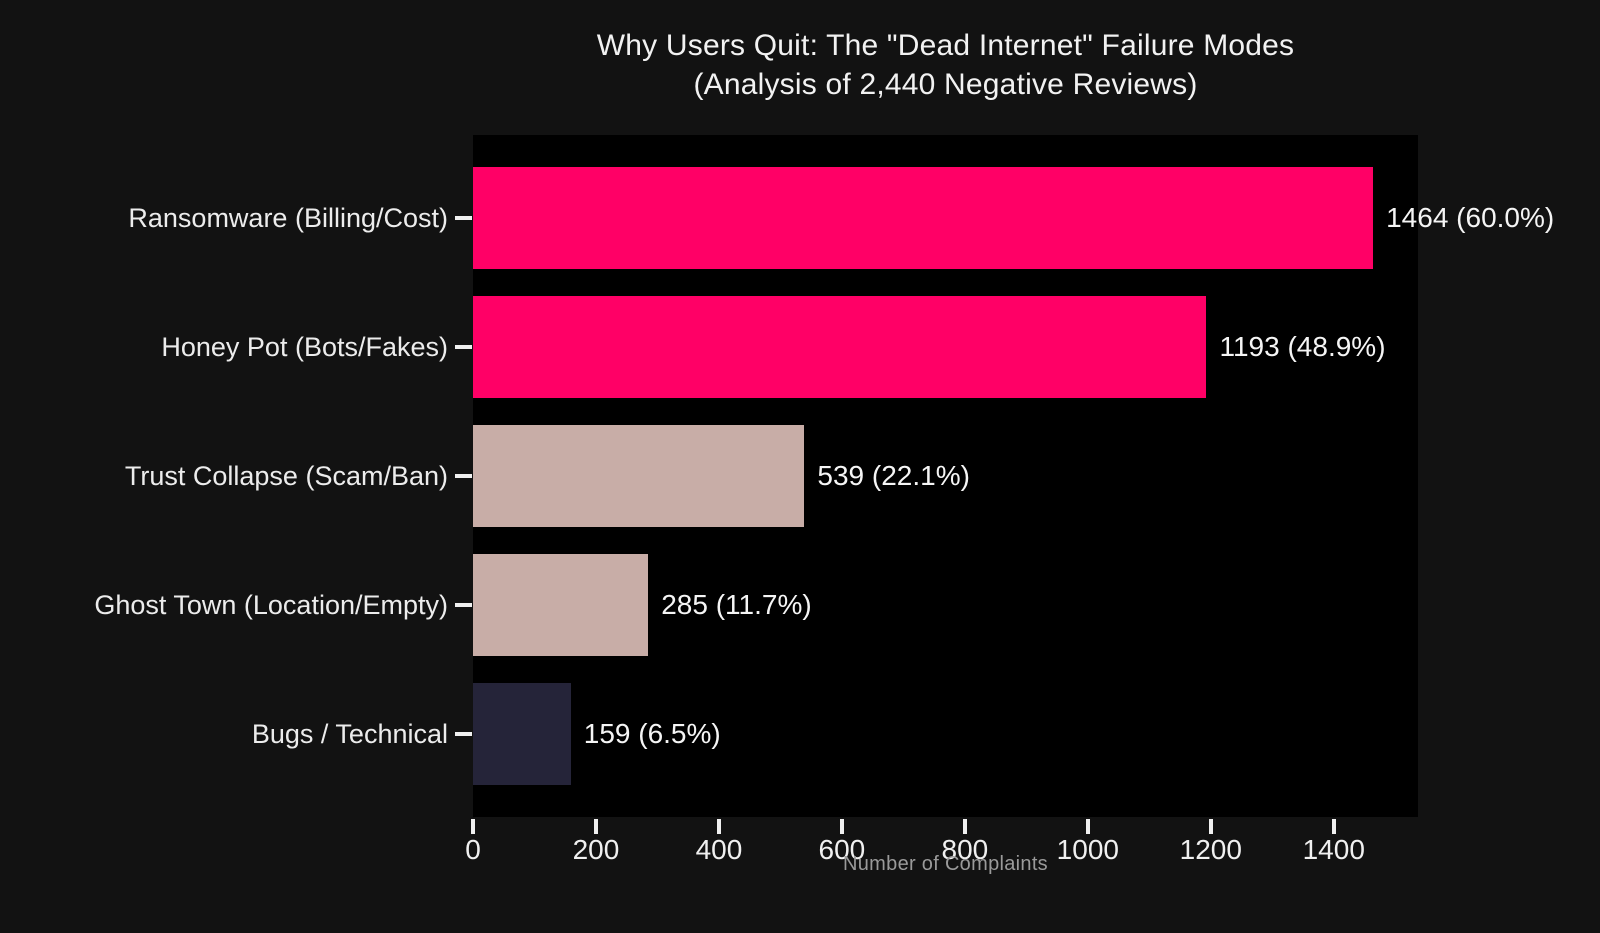 Image resolution: width=1600 pixels, height=933 pixels. Describe the element at coordinates (1333, 849) in the screenshot. I see `x-tick-label: 1400` at that location.